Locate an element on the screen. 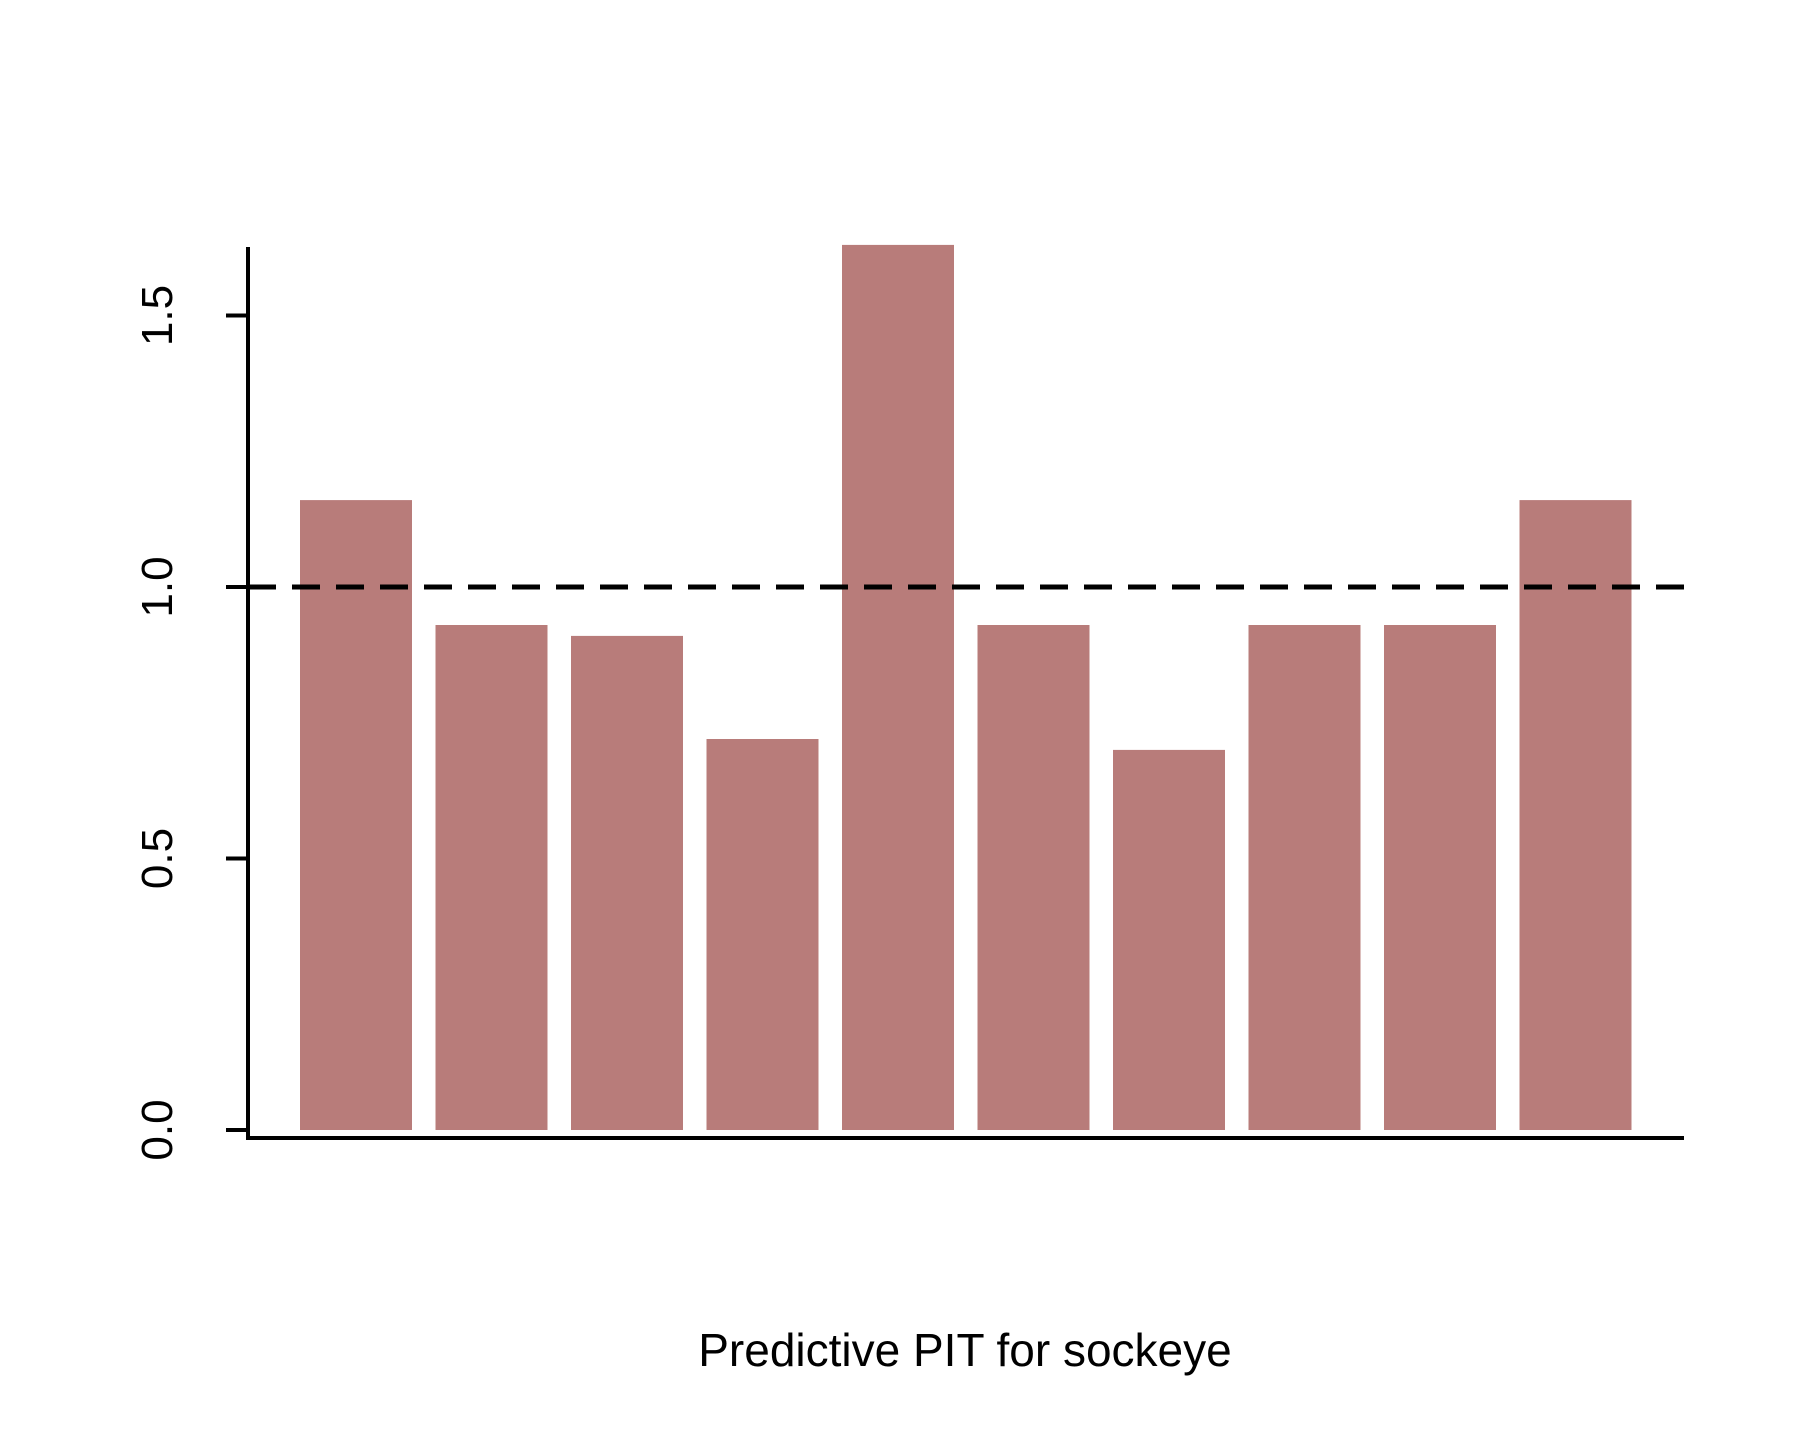 The image size is (1800, 1440). y-ticks: 0.0 0.5 1.0 1.5 is located at coordinates (190, 723).